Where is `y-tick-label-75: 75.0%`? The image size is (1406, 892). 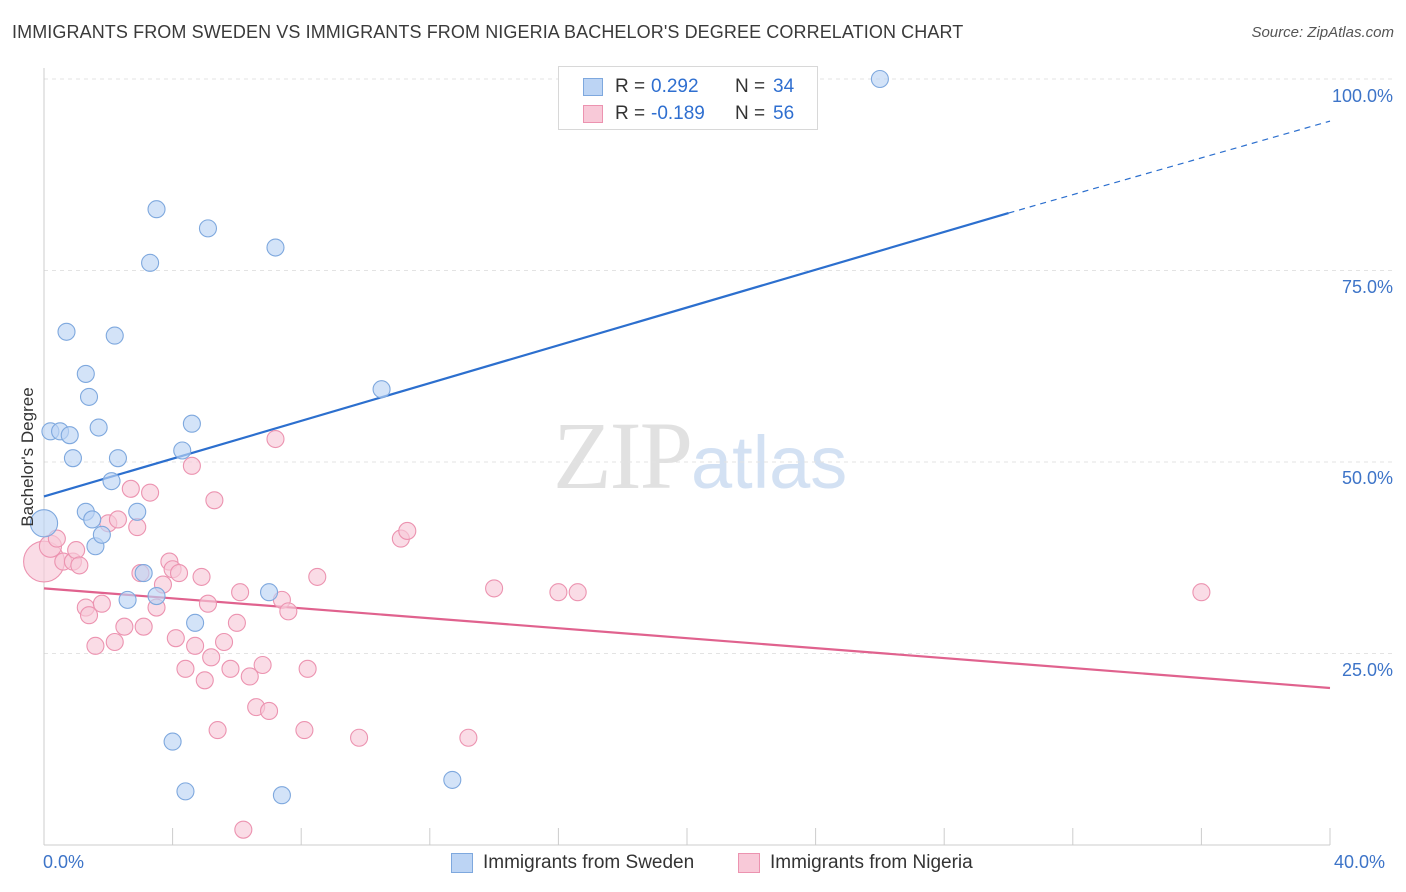 y-tick-label-75: 75.0% is located at coordinates (1367, 287).